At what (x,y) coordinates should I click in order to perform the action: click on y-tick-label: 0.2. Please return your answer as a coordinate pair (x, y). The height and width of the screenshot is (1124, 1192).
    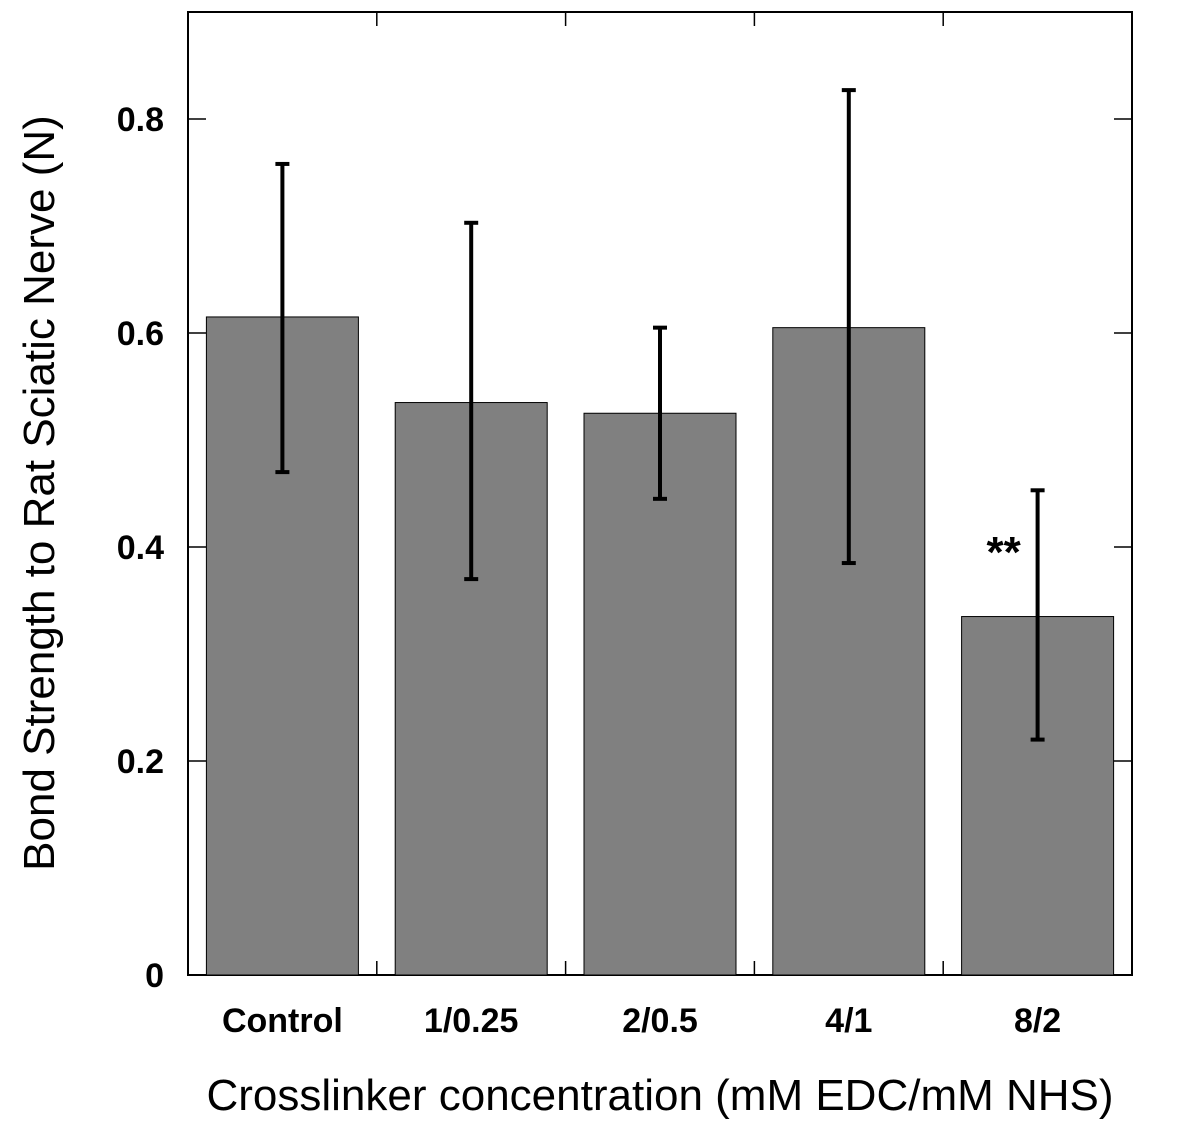
    Looking at the image, I should click on (140, 762).